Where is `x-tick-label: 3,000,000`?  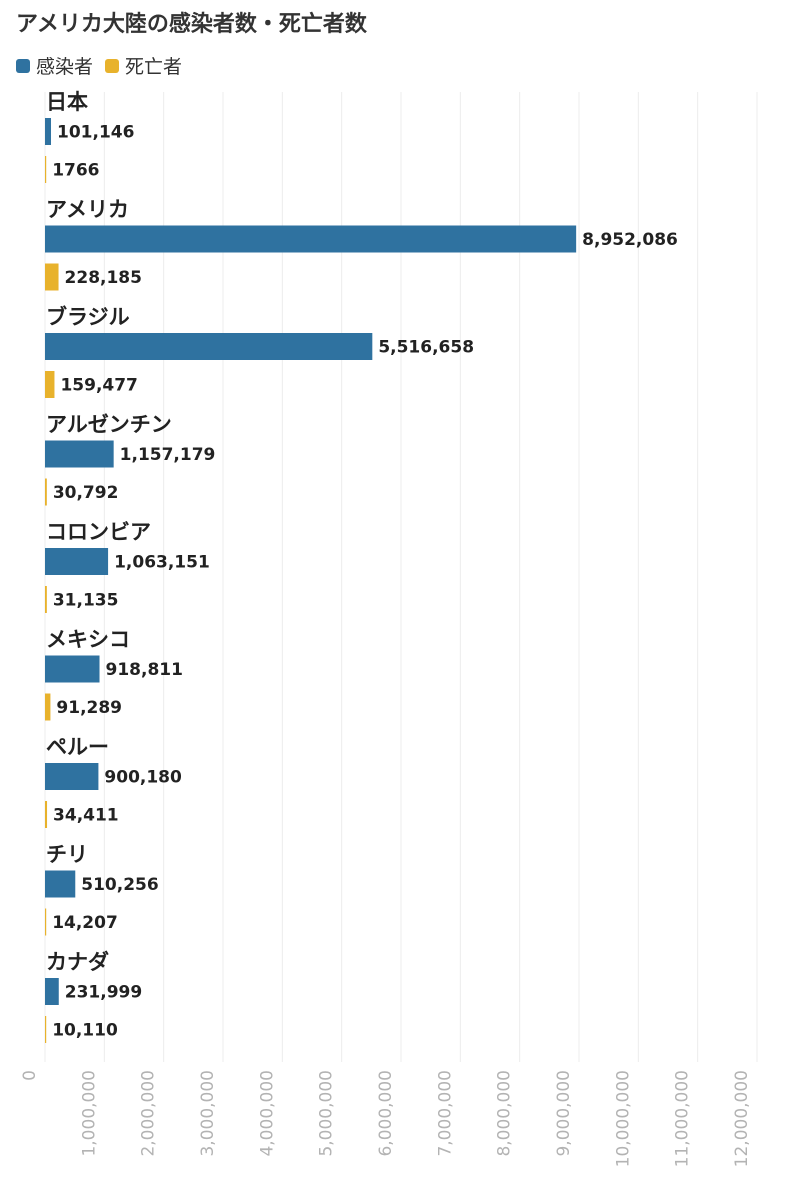
x-tick-label: 3,000,000 is located at coordinates (208, 1113).